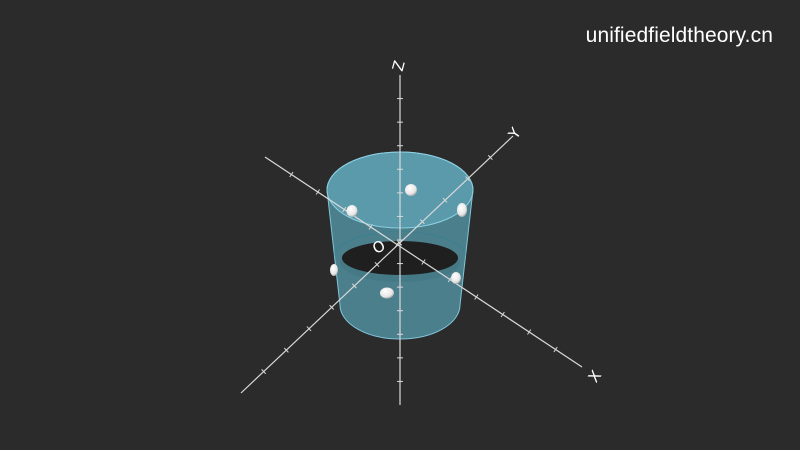 This screenshot has width=800, height=450. What do you see at coordinates (595, 376) in the screenshot?
I see `x-axis-label: X` at bounding box center [595, 376].